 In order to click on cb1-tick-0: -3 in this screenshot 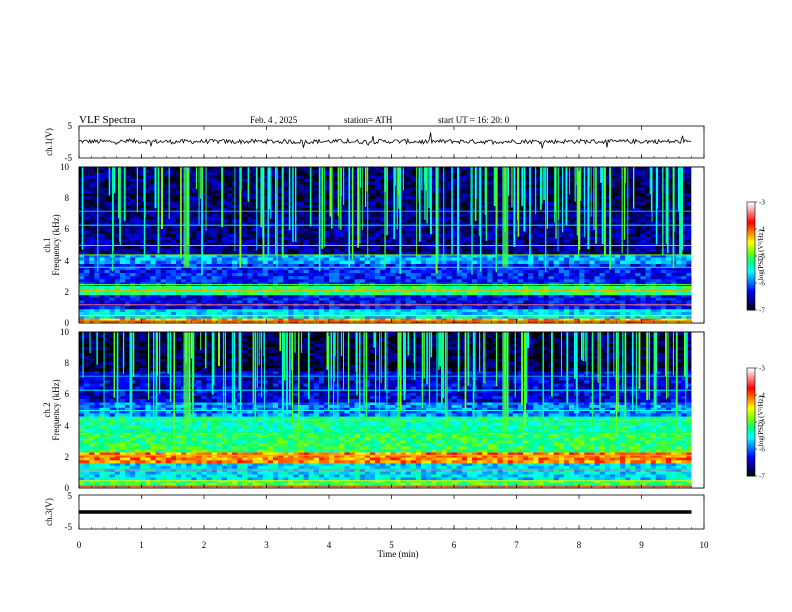, I will do `click(762, 203)`.